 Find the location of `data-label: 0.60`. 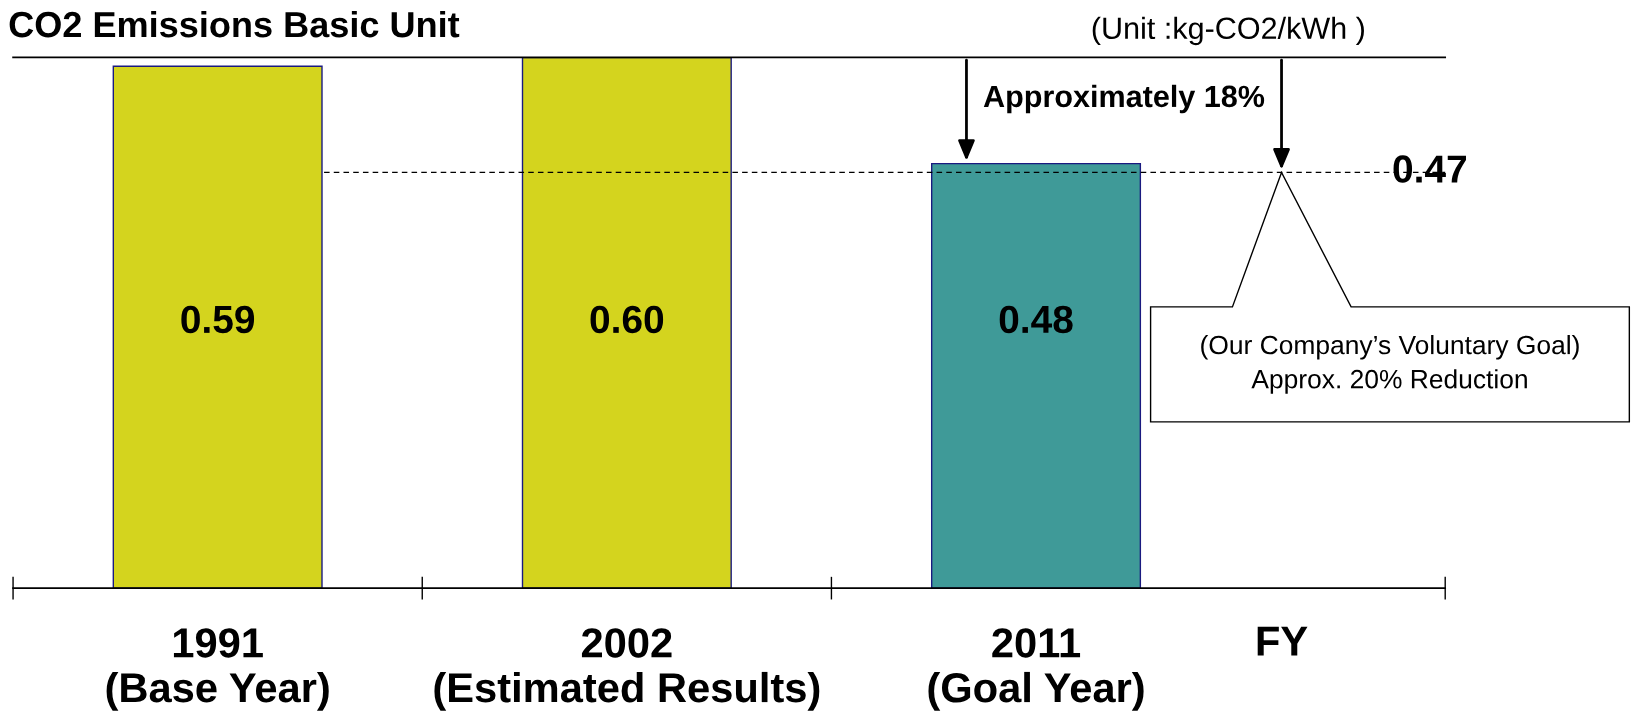

data-label: 0.60 is located at coordinates (627, 319).